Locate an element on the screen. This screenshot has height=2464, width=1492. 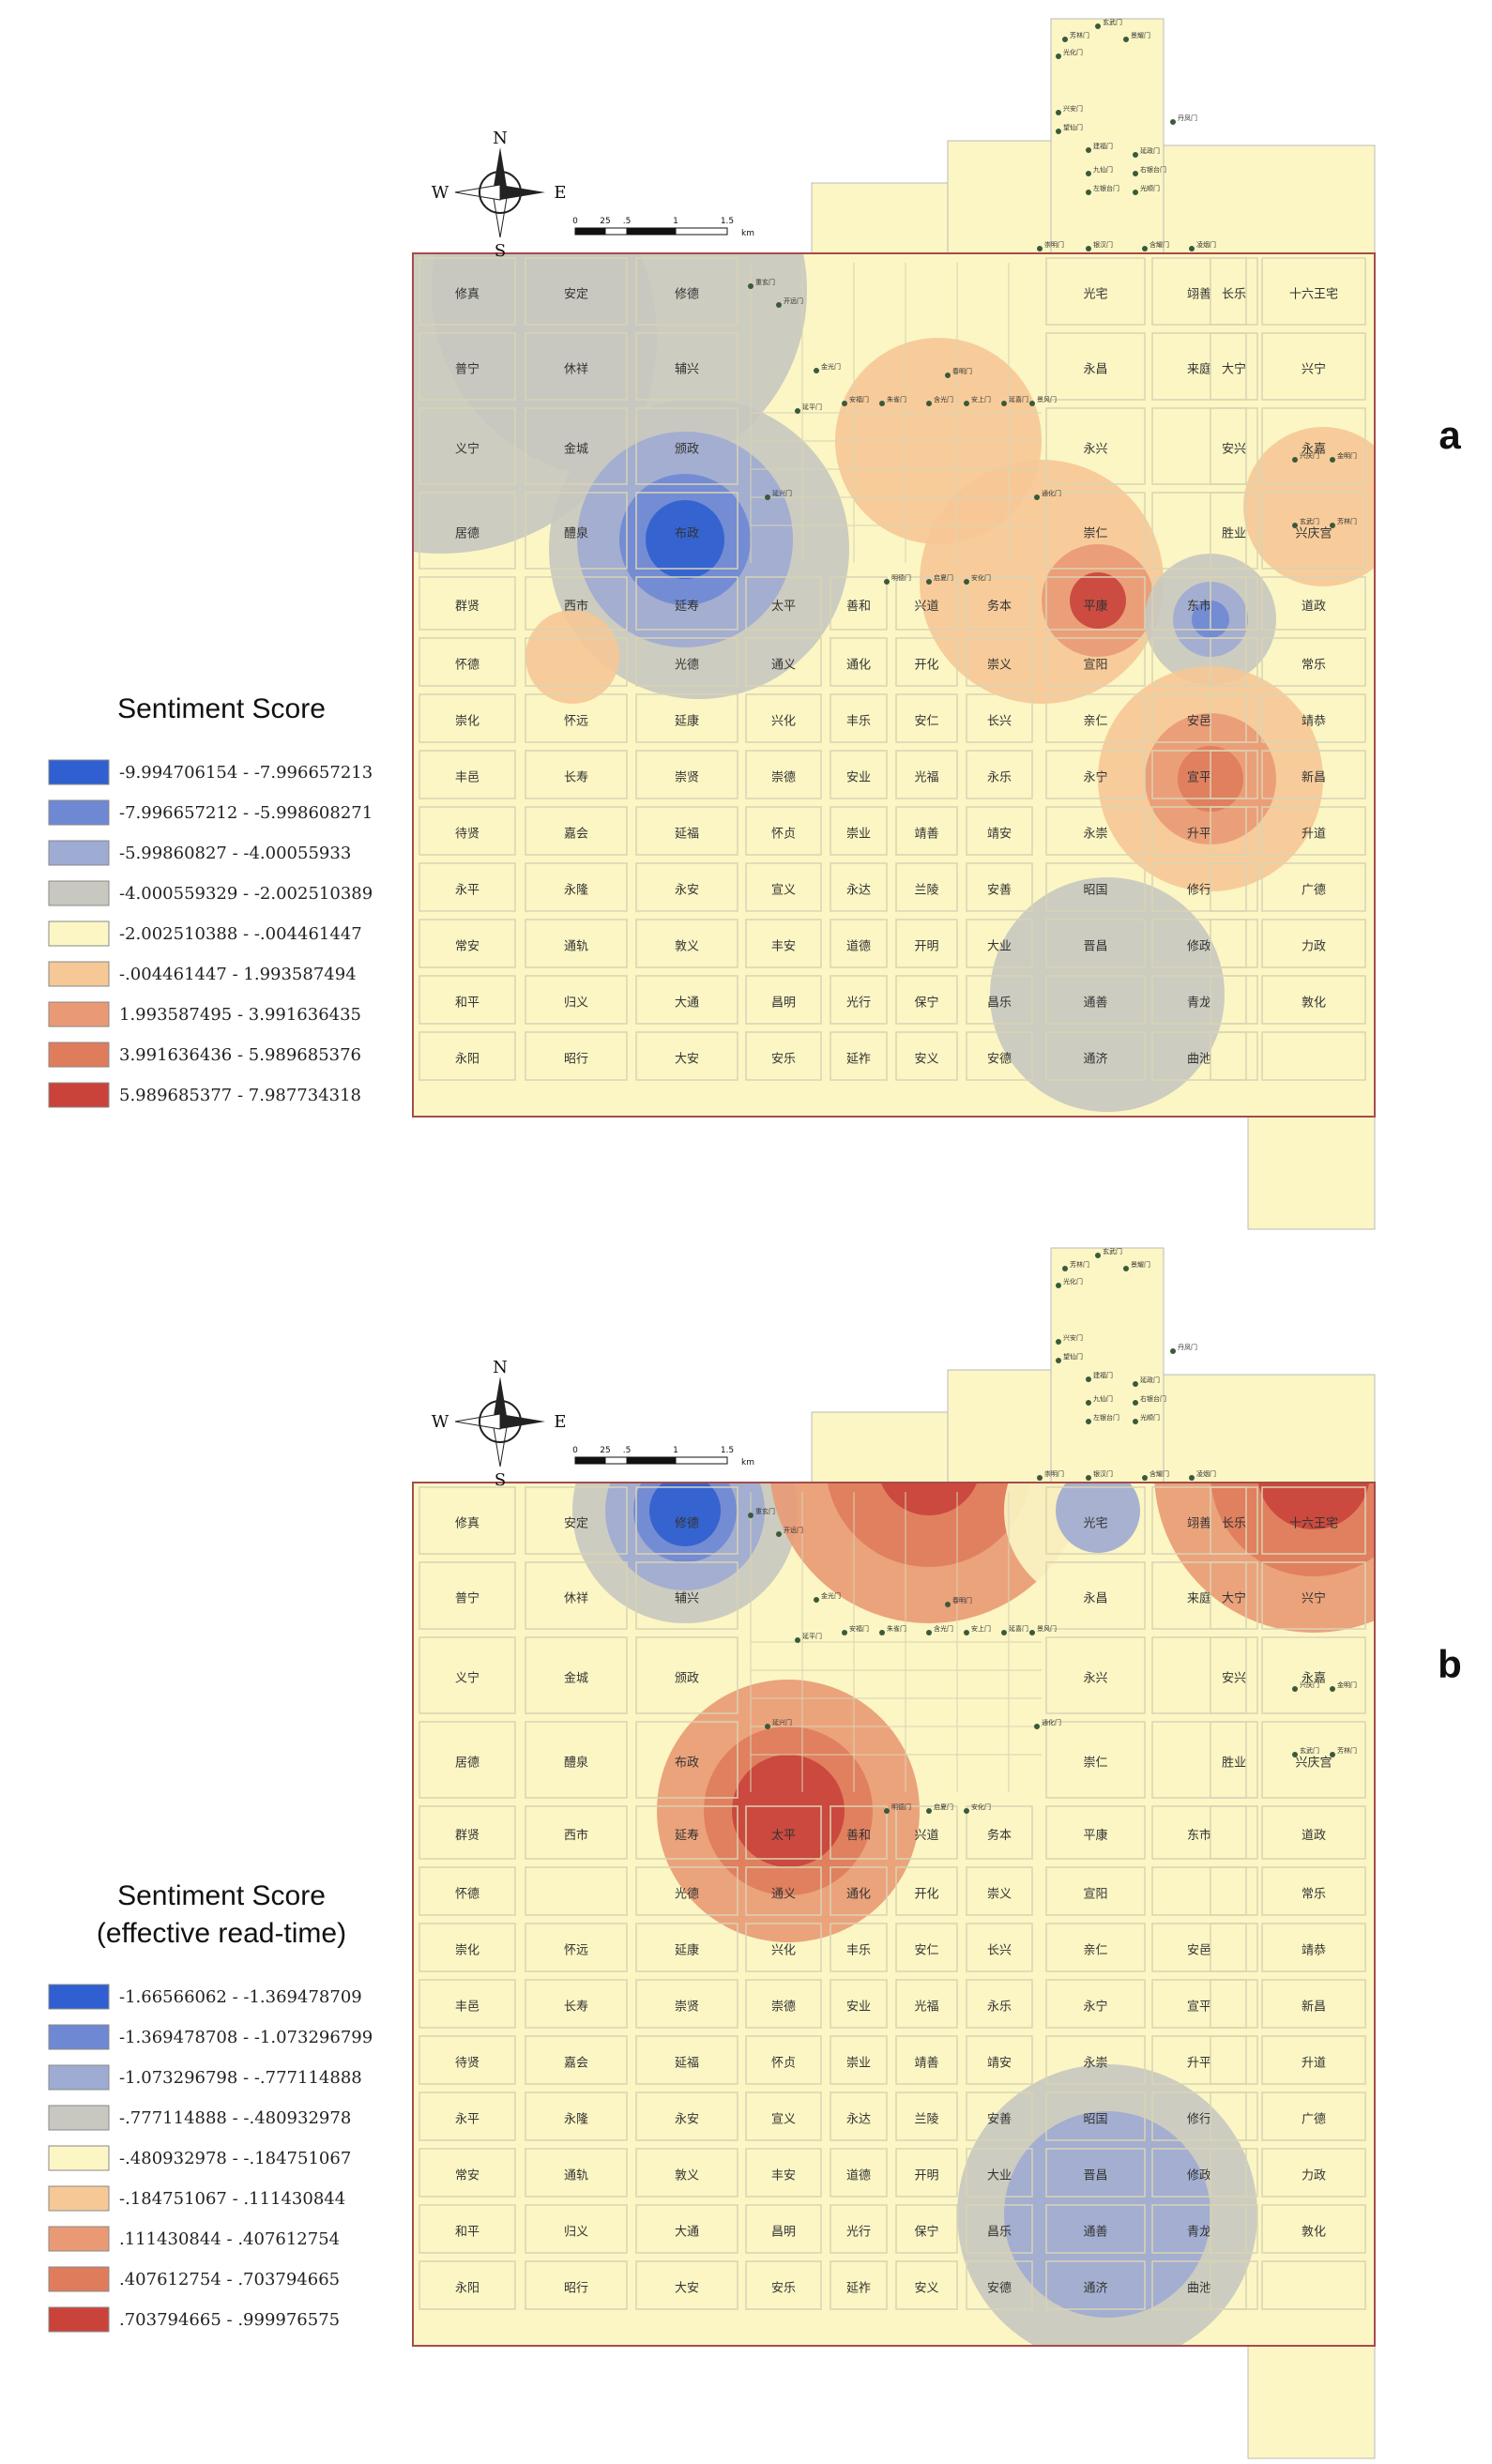
ward-label: 安仁 is located at coordinates (926, 1951).